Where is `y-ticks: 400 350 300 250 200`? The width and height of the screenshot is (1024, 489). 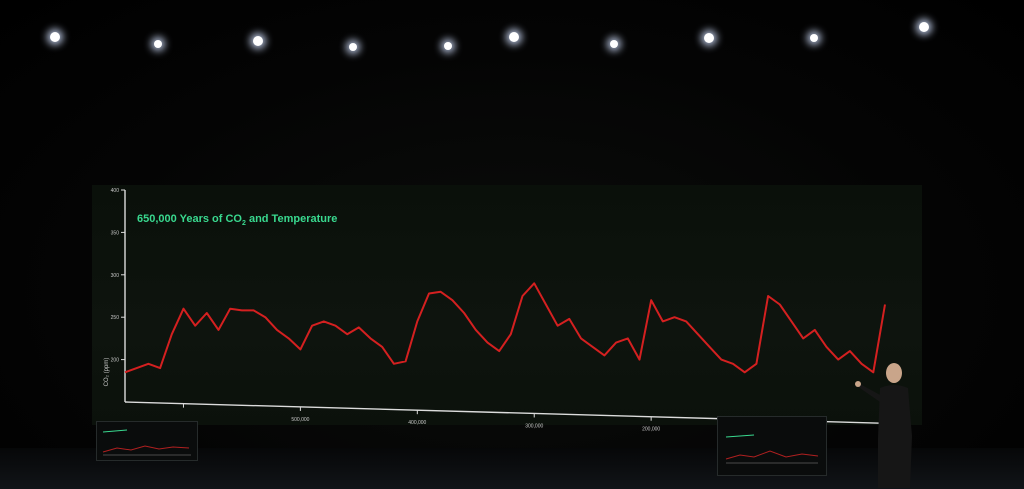
y-ticks: 400 350 300 250 200 is located at coordinates (118, 276).